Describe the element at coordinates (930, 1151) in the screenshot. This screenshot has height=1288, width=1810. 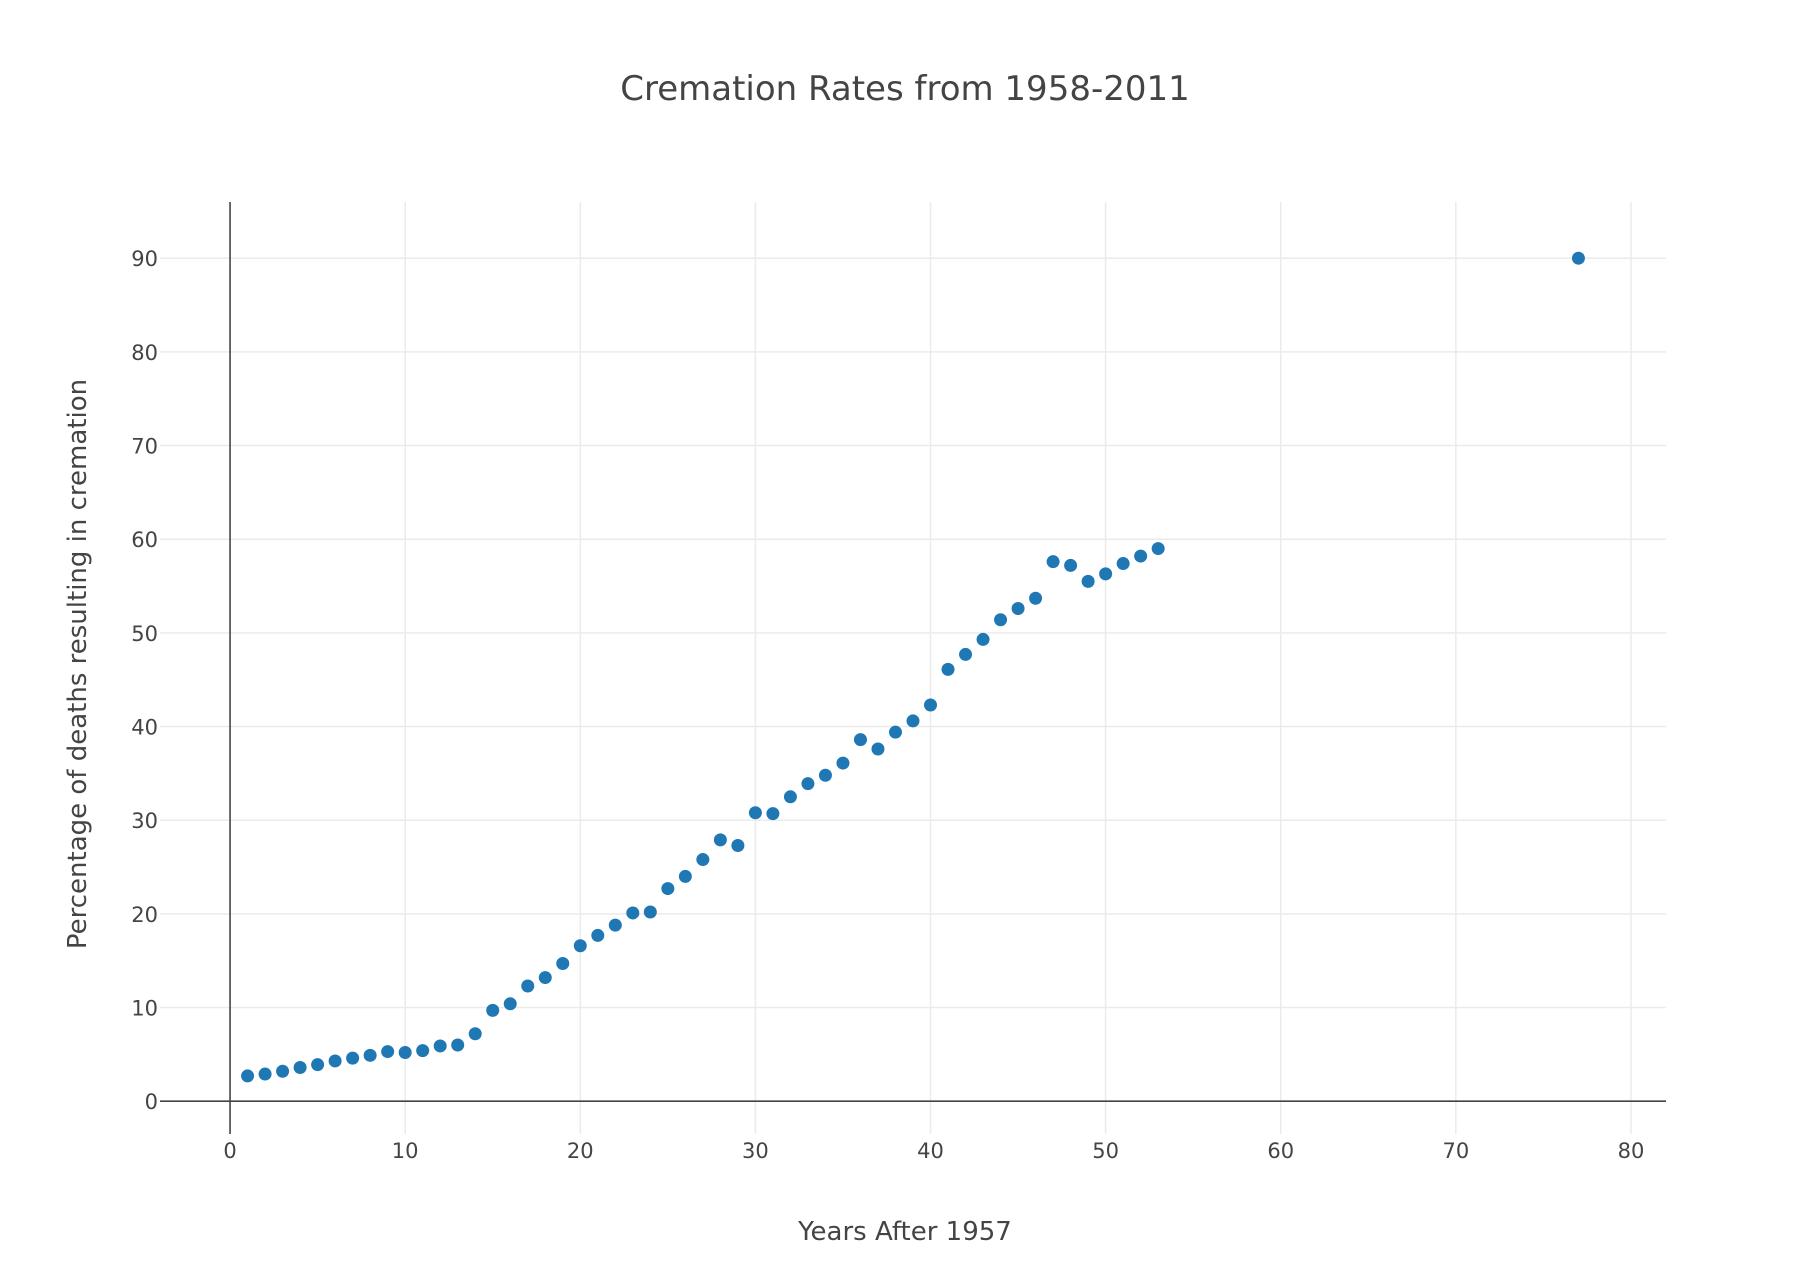
I see `x-tick-label: 40` at that location.